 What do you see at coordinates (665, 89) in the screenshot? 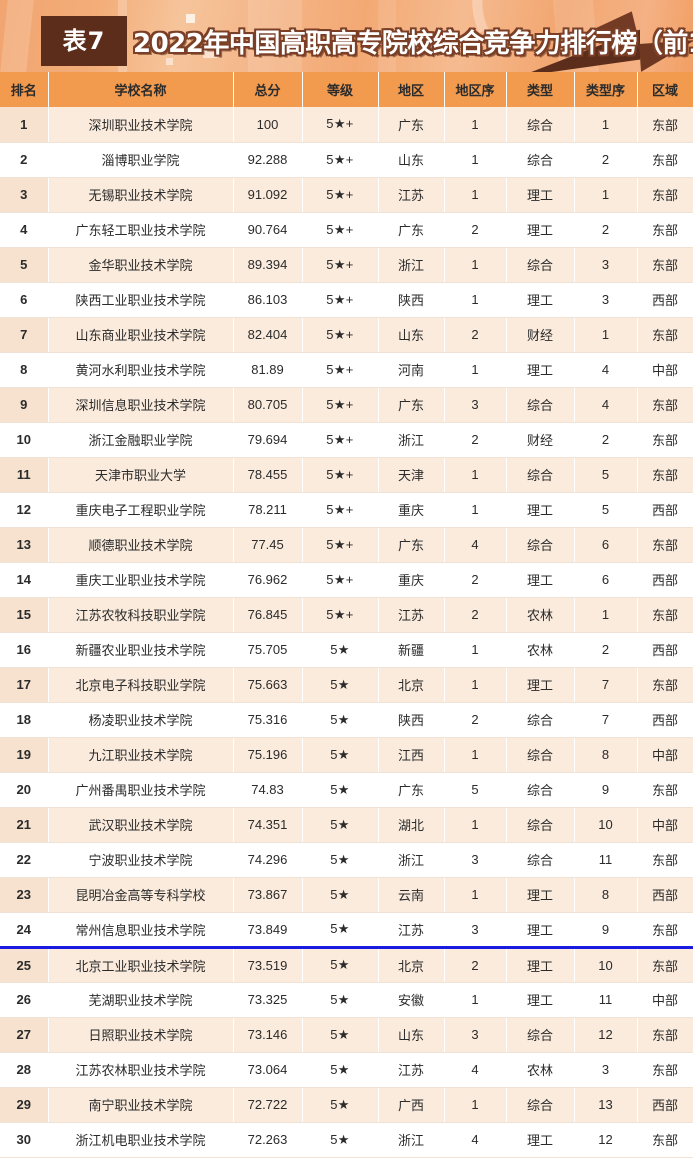
I see `column-header-region: 区域` at bounding box center [665, 89].